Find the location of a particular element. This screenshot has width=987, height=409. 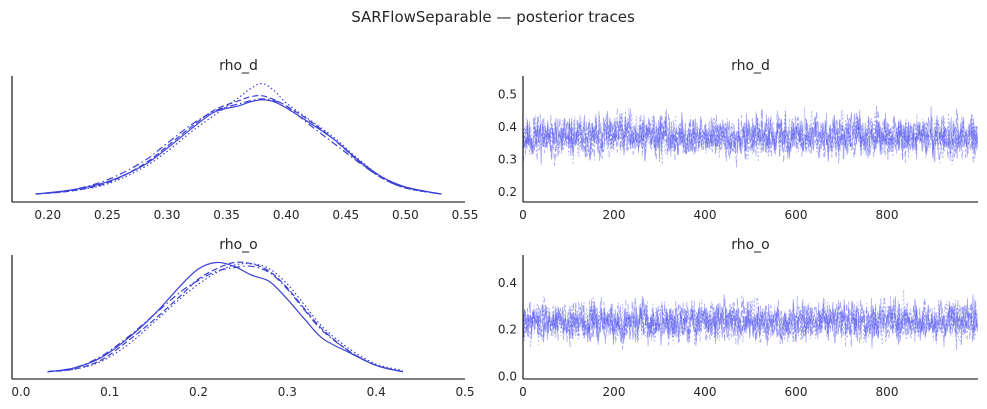

x-tick-label: 0.55 is located at coordinates (465, 215).